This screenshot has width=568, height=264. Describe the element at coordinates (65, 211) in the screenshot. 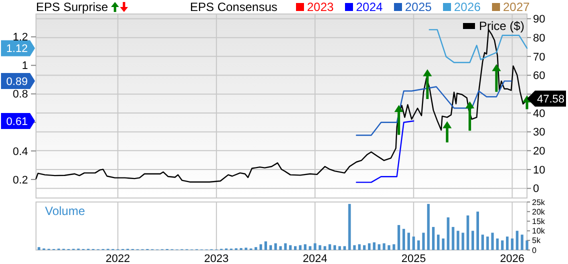

I see `chart-title: Volume` at that location.